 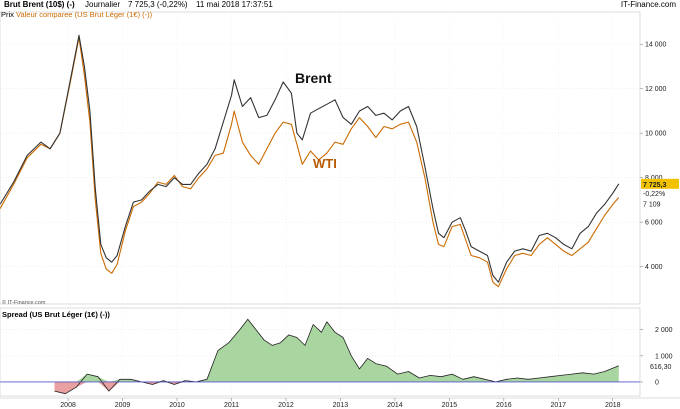 What do you see at coordinates (661, 367) in the screenshot?
I see `spread-value-badge: 616,30` at bounding box center [661, 367].